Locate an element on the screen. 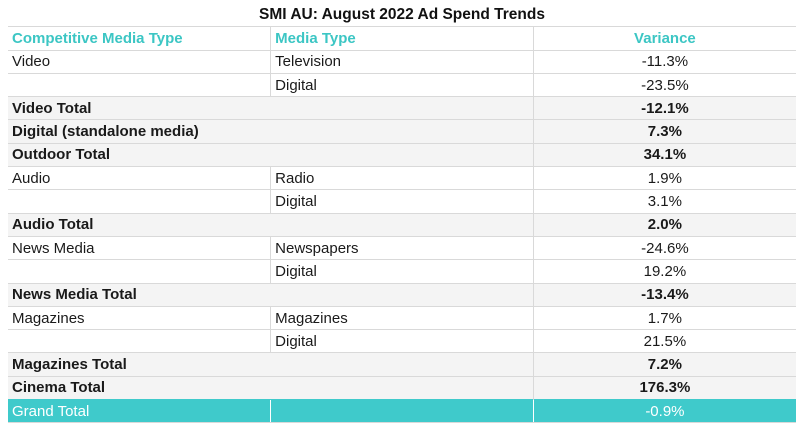 The height and width of the screenshot is (428, 800). total-row: Cinema Total 176.3% is located at coordinates (402, 387).